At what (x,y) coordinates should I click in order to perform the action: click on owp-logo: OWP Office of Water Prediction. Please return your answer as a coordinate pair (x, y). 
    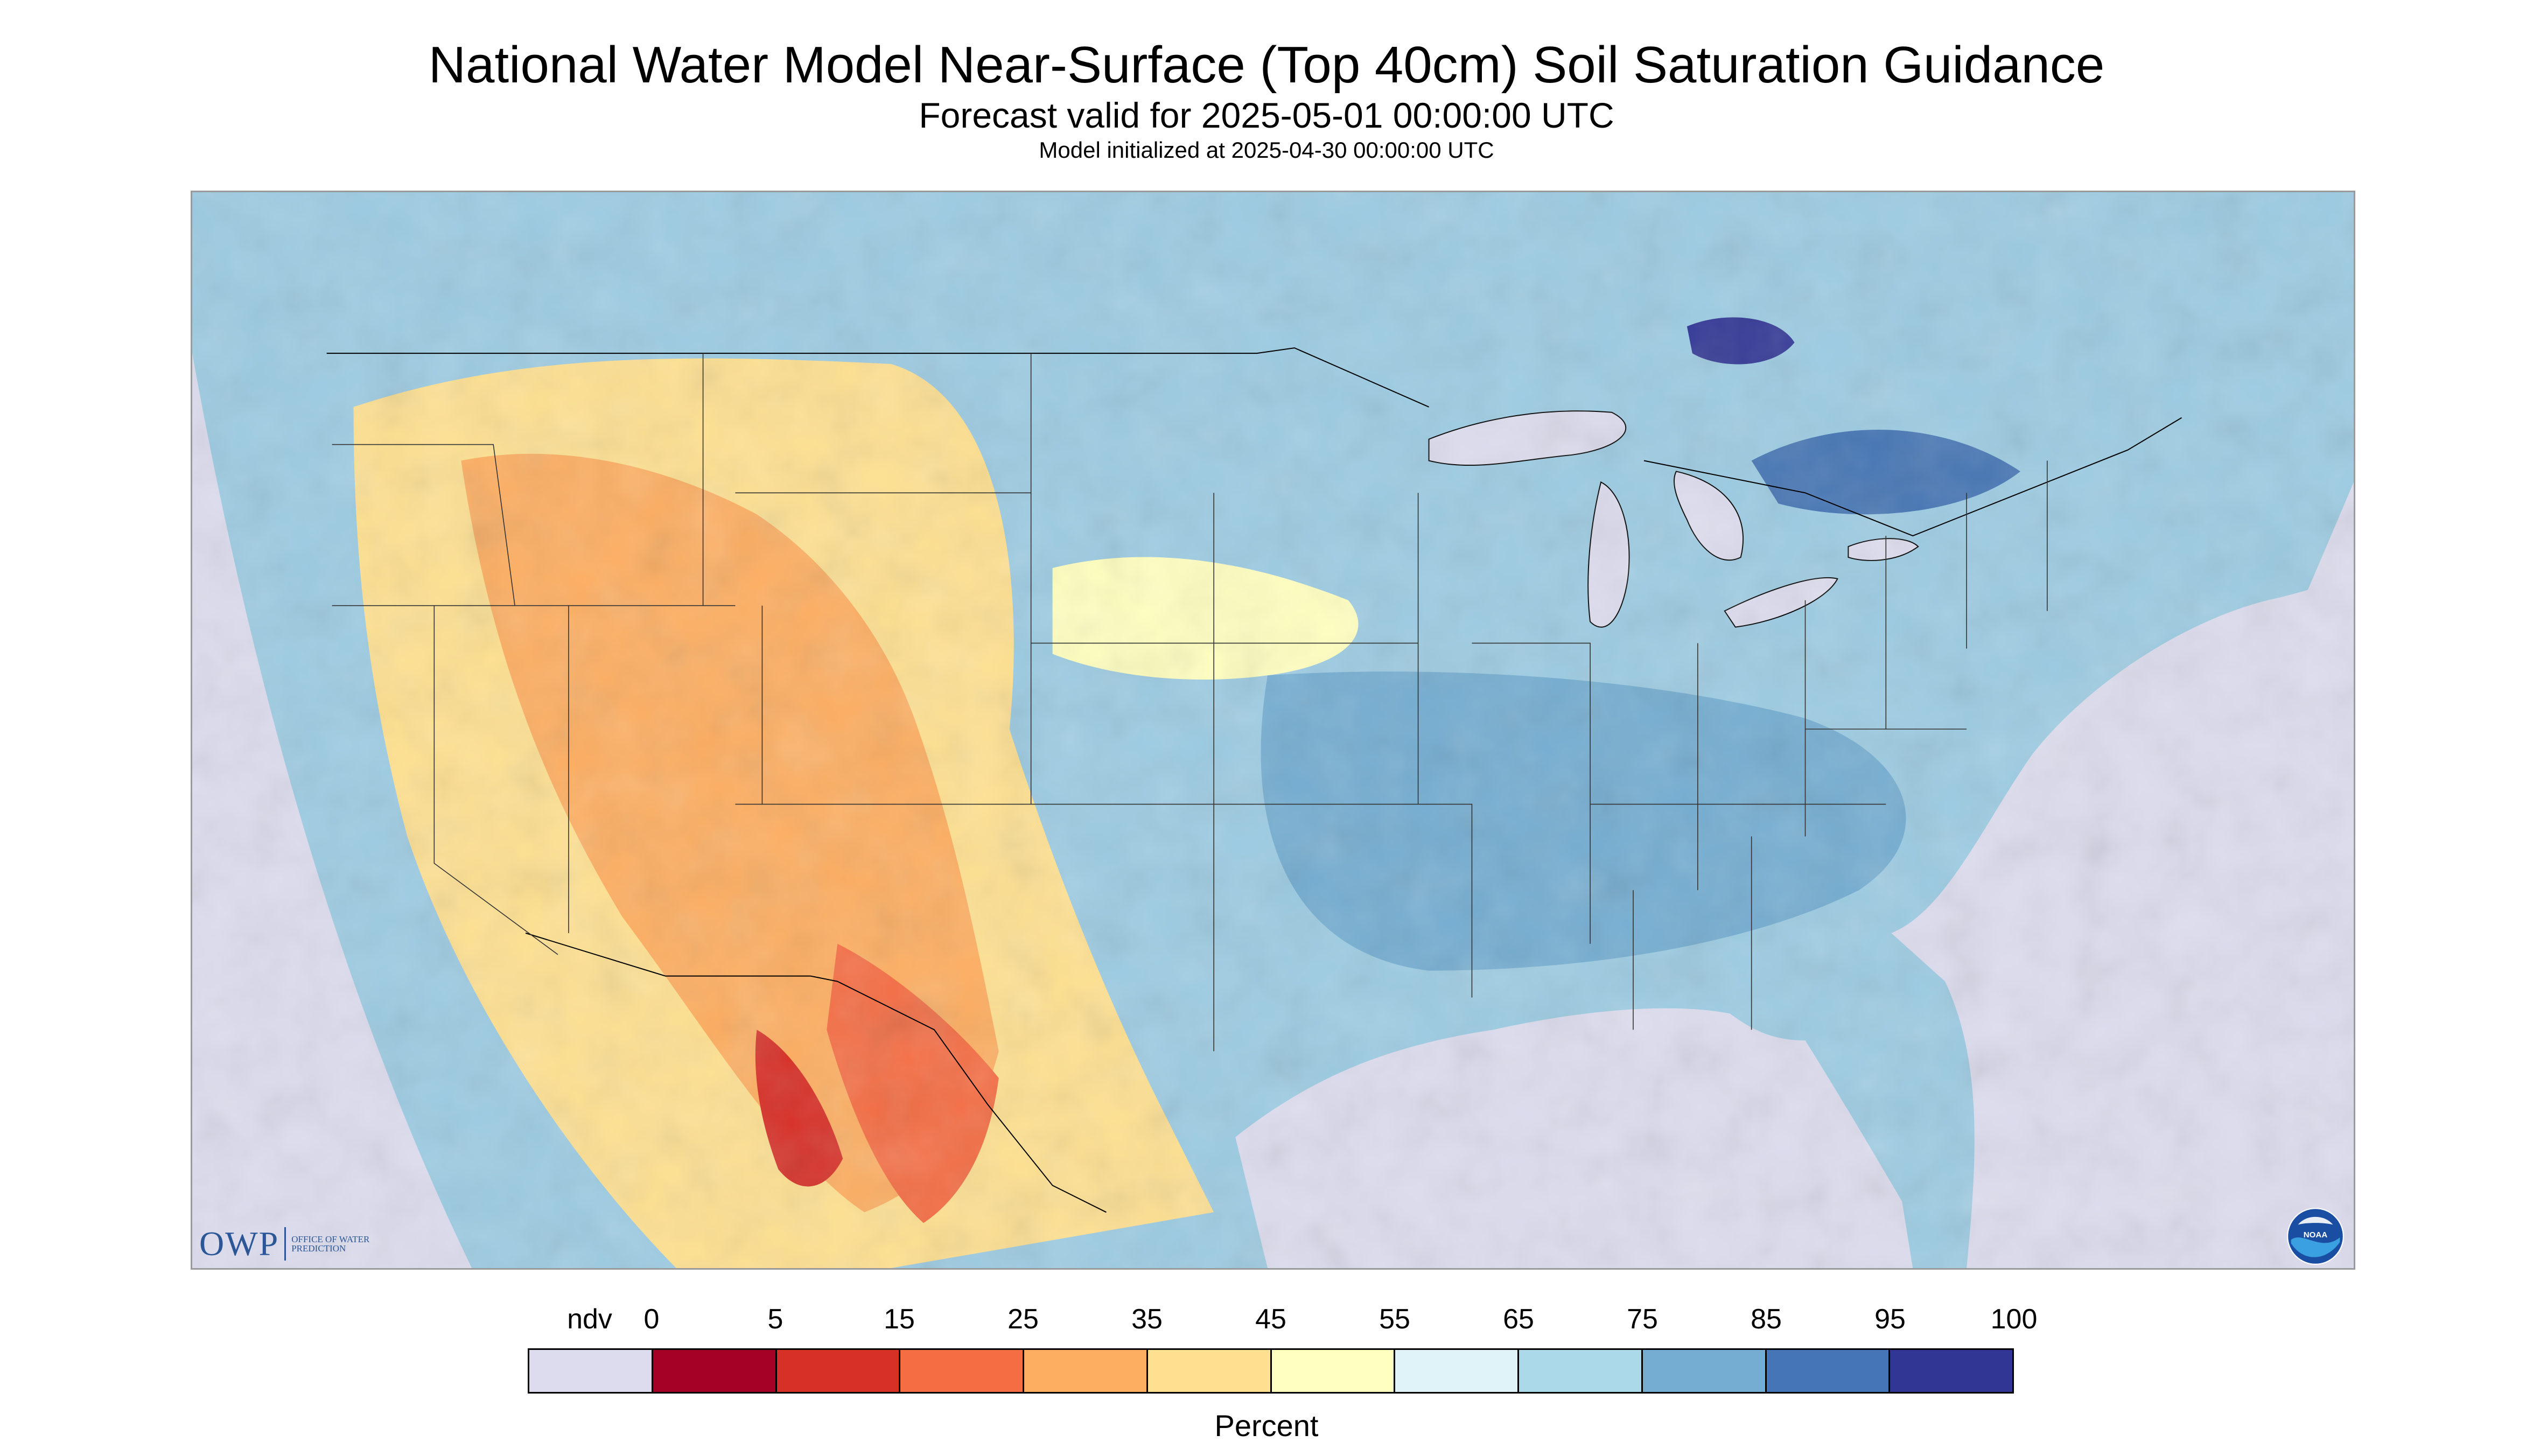
    Looking at the image, I should click on (285, 1243).